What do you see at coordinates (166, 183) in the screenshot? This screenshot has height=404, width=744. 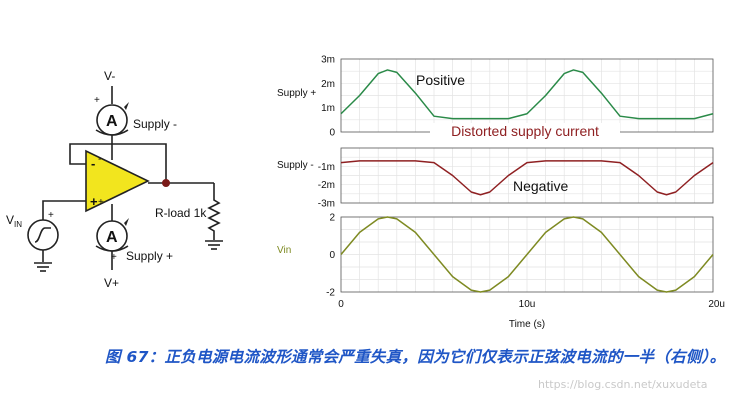 I see `output-node-dot` at bounding box center [166, 183].